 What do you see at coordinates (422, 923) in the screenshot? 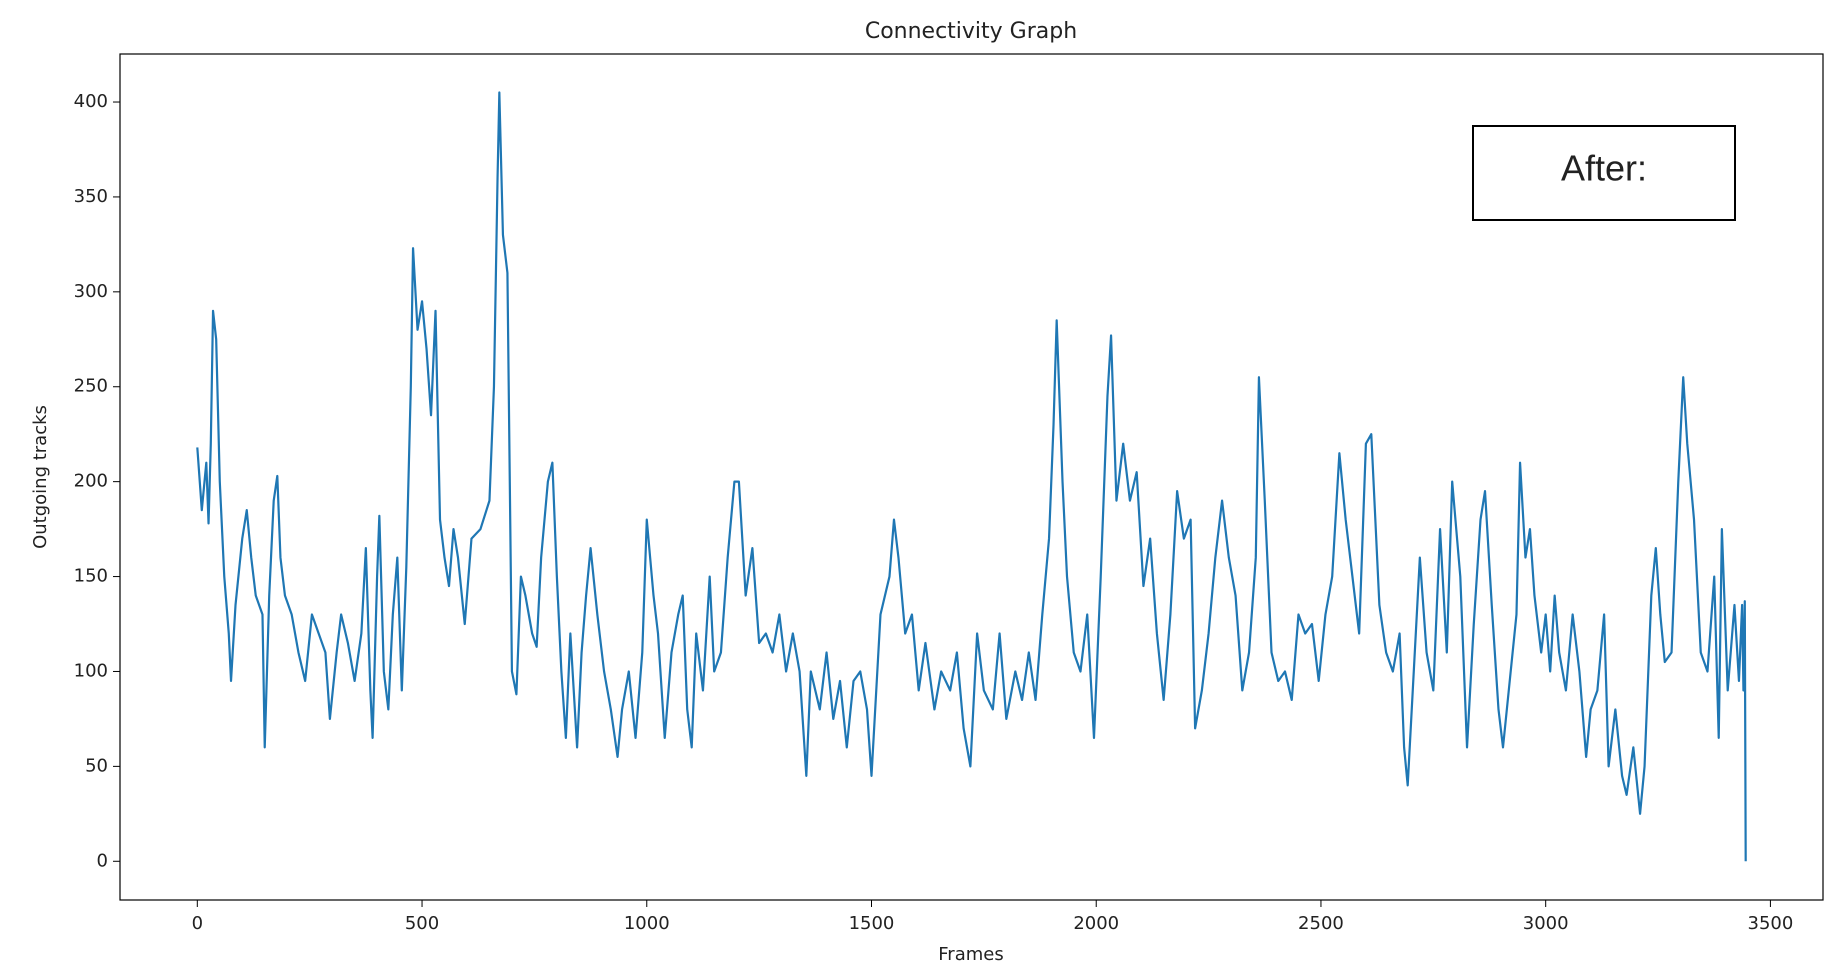
I see `x-tick-label: 500` at bounding box center [422, 923].